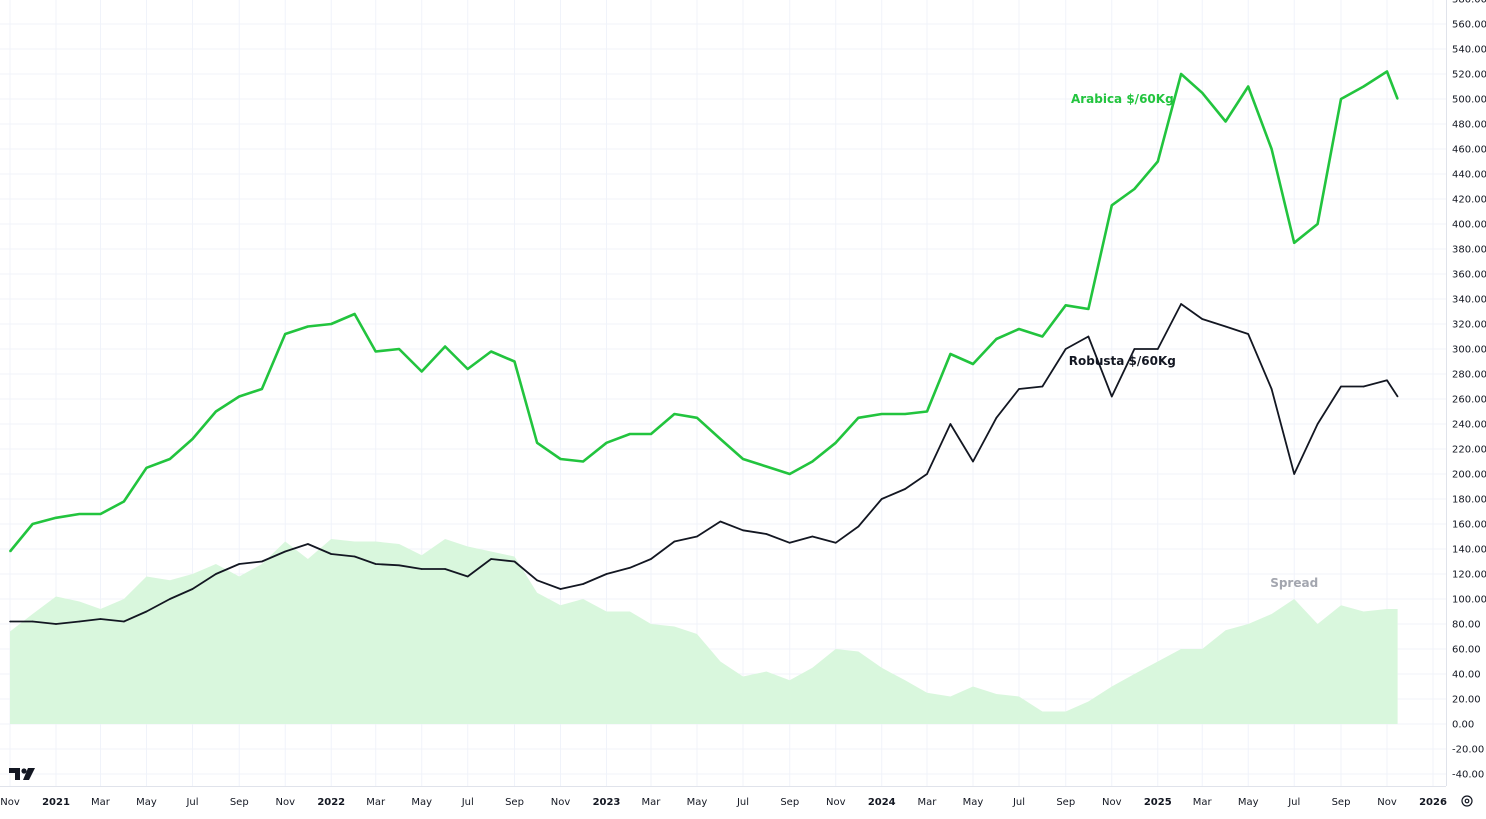 The height and width of the screenshot is (819, 1486). Describe the element at coordinates (1469, 75) in the screenshot. I see `y-tick-label: 520.00` at that location.